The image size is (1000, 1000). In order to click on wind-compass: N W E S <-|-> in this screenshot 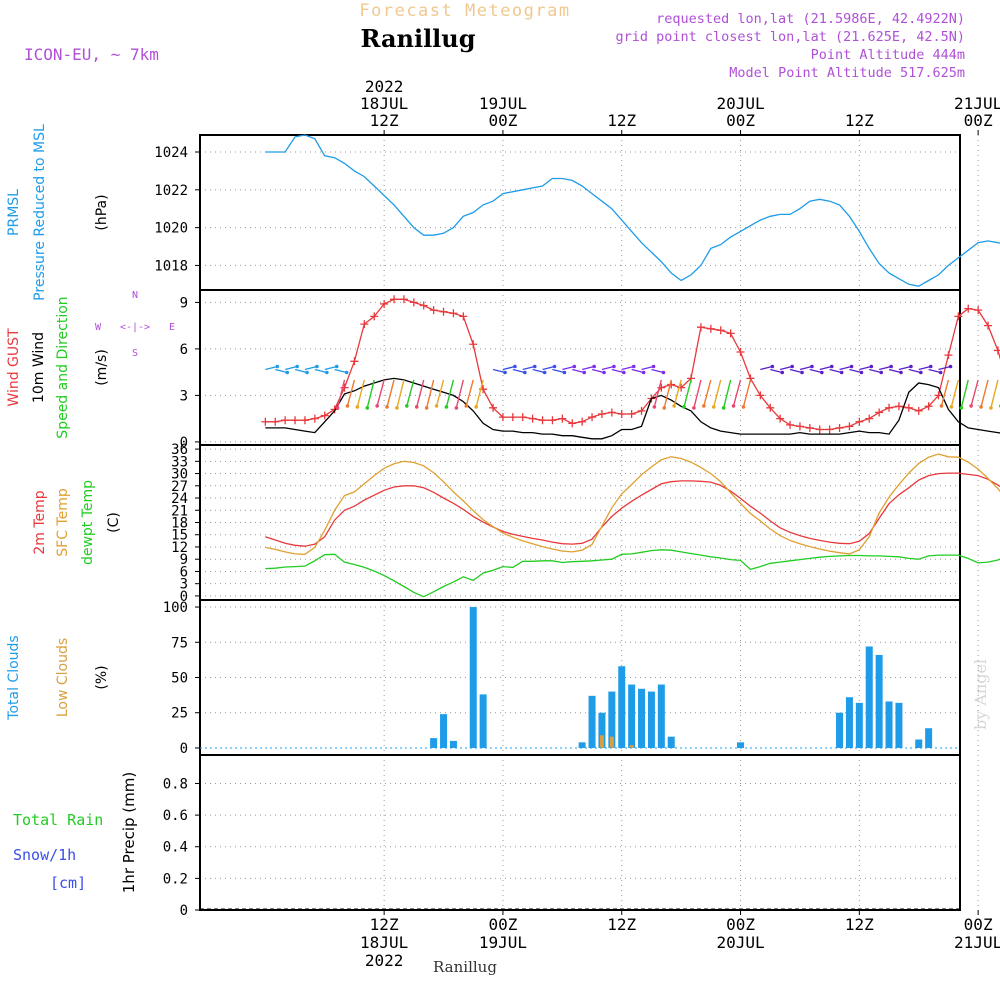, I will do `click(135, 324)`.